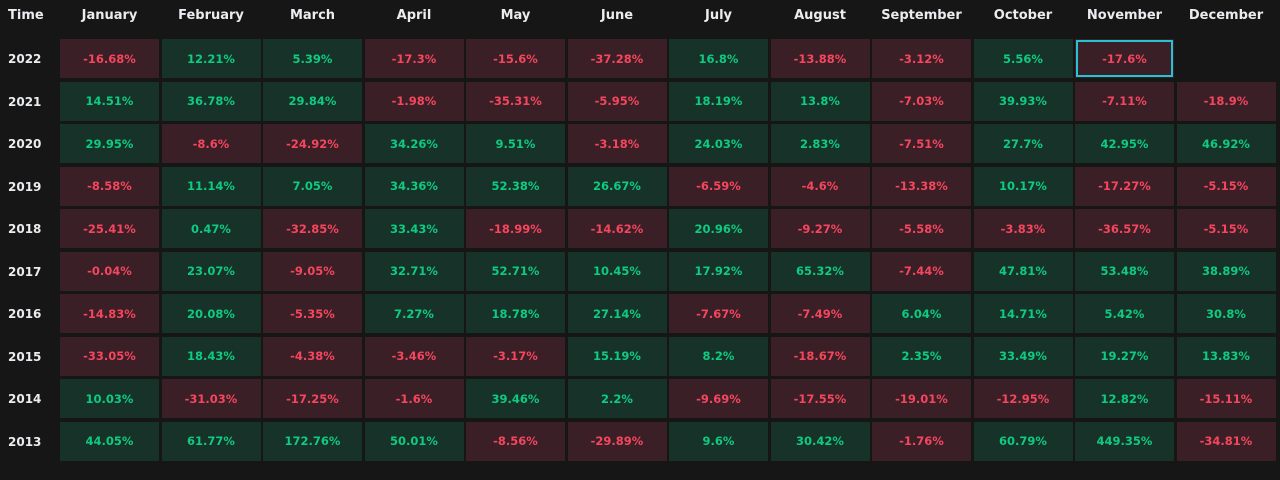  I want to click on cell-2022-march: 5.39%, so click(312, 58).